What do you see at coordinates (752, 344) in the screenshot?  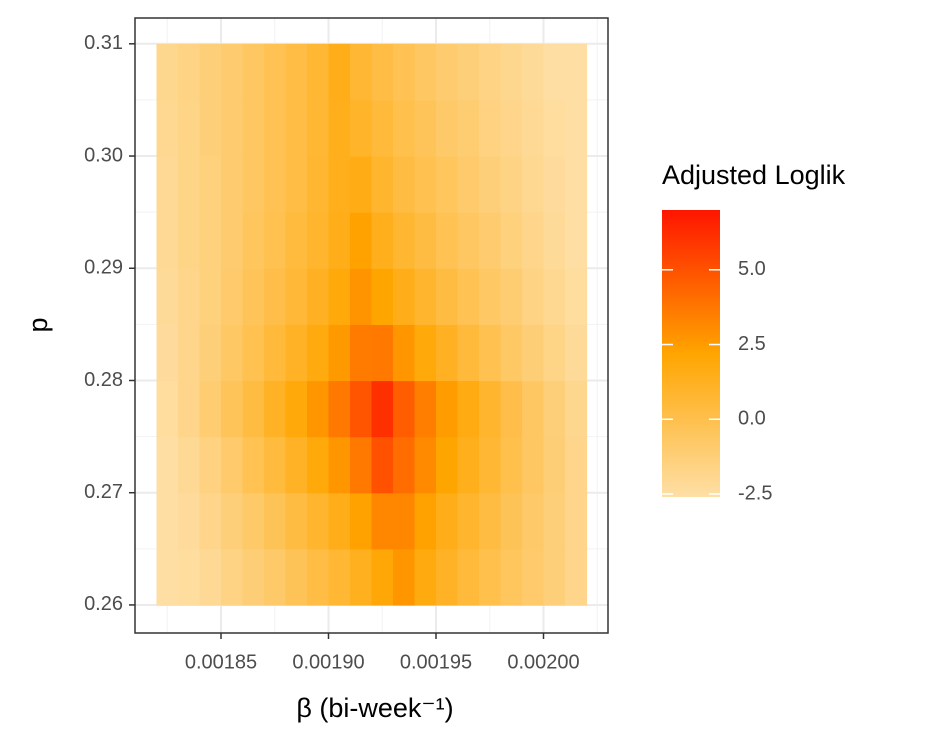 I see `colorbar-tick-label: 2.5` at bounding box center [752, 344].